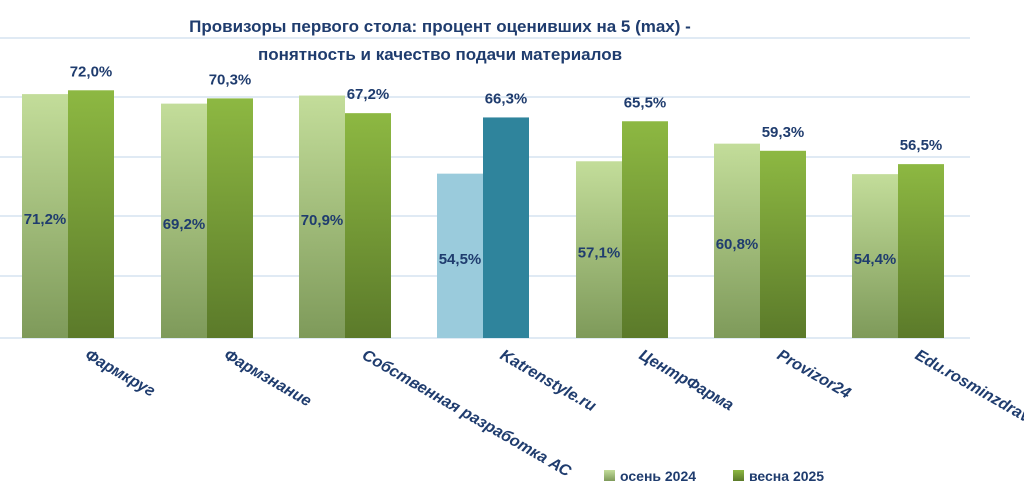  What do you see at coordinates (45, 219) in the screenshot?
I see `value-label-series1: 71,2%` at bounding box center [45, 219].